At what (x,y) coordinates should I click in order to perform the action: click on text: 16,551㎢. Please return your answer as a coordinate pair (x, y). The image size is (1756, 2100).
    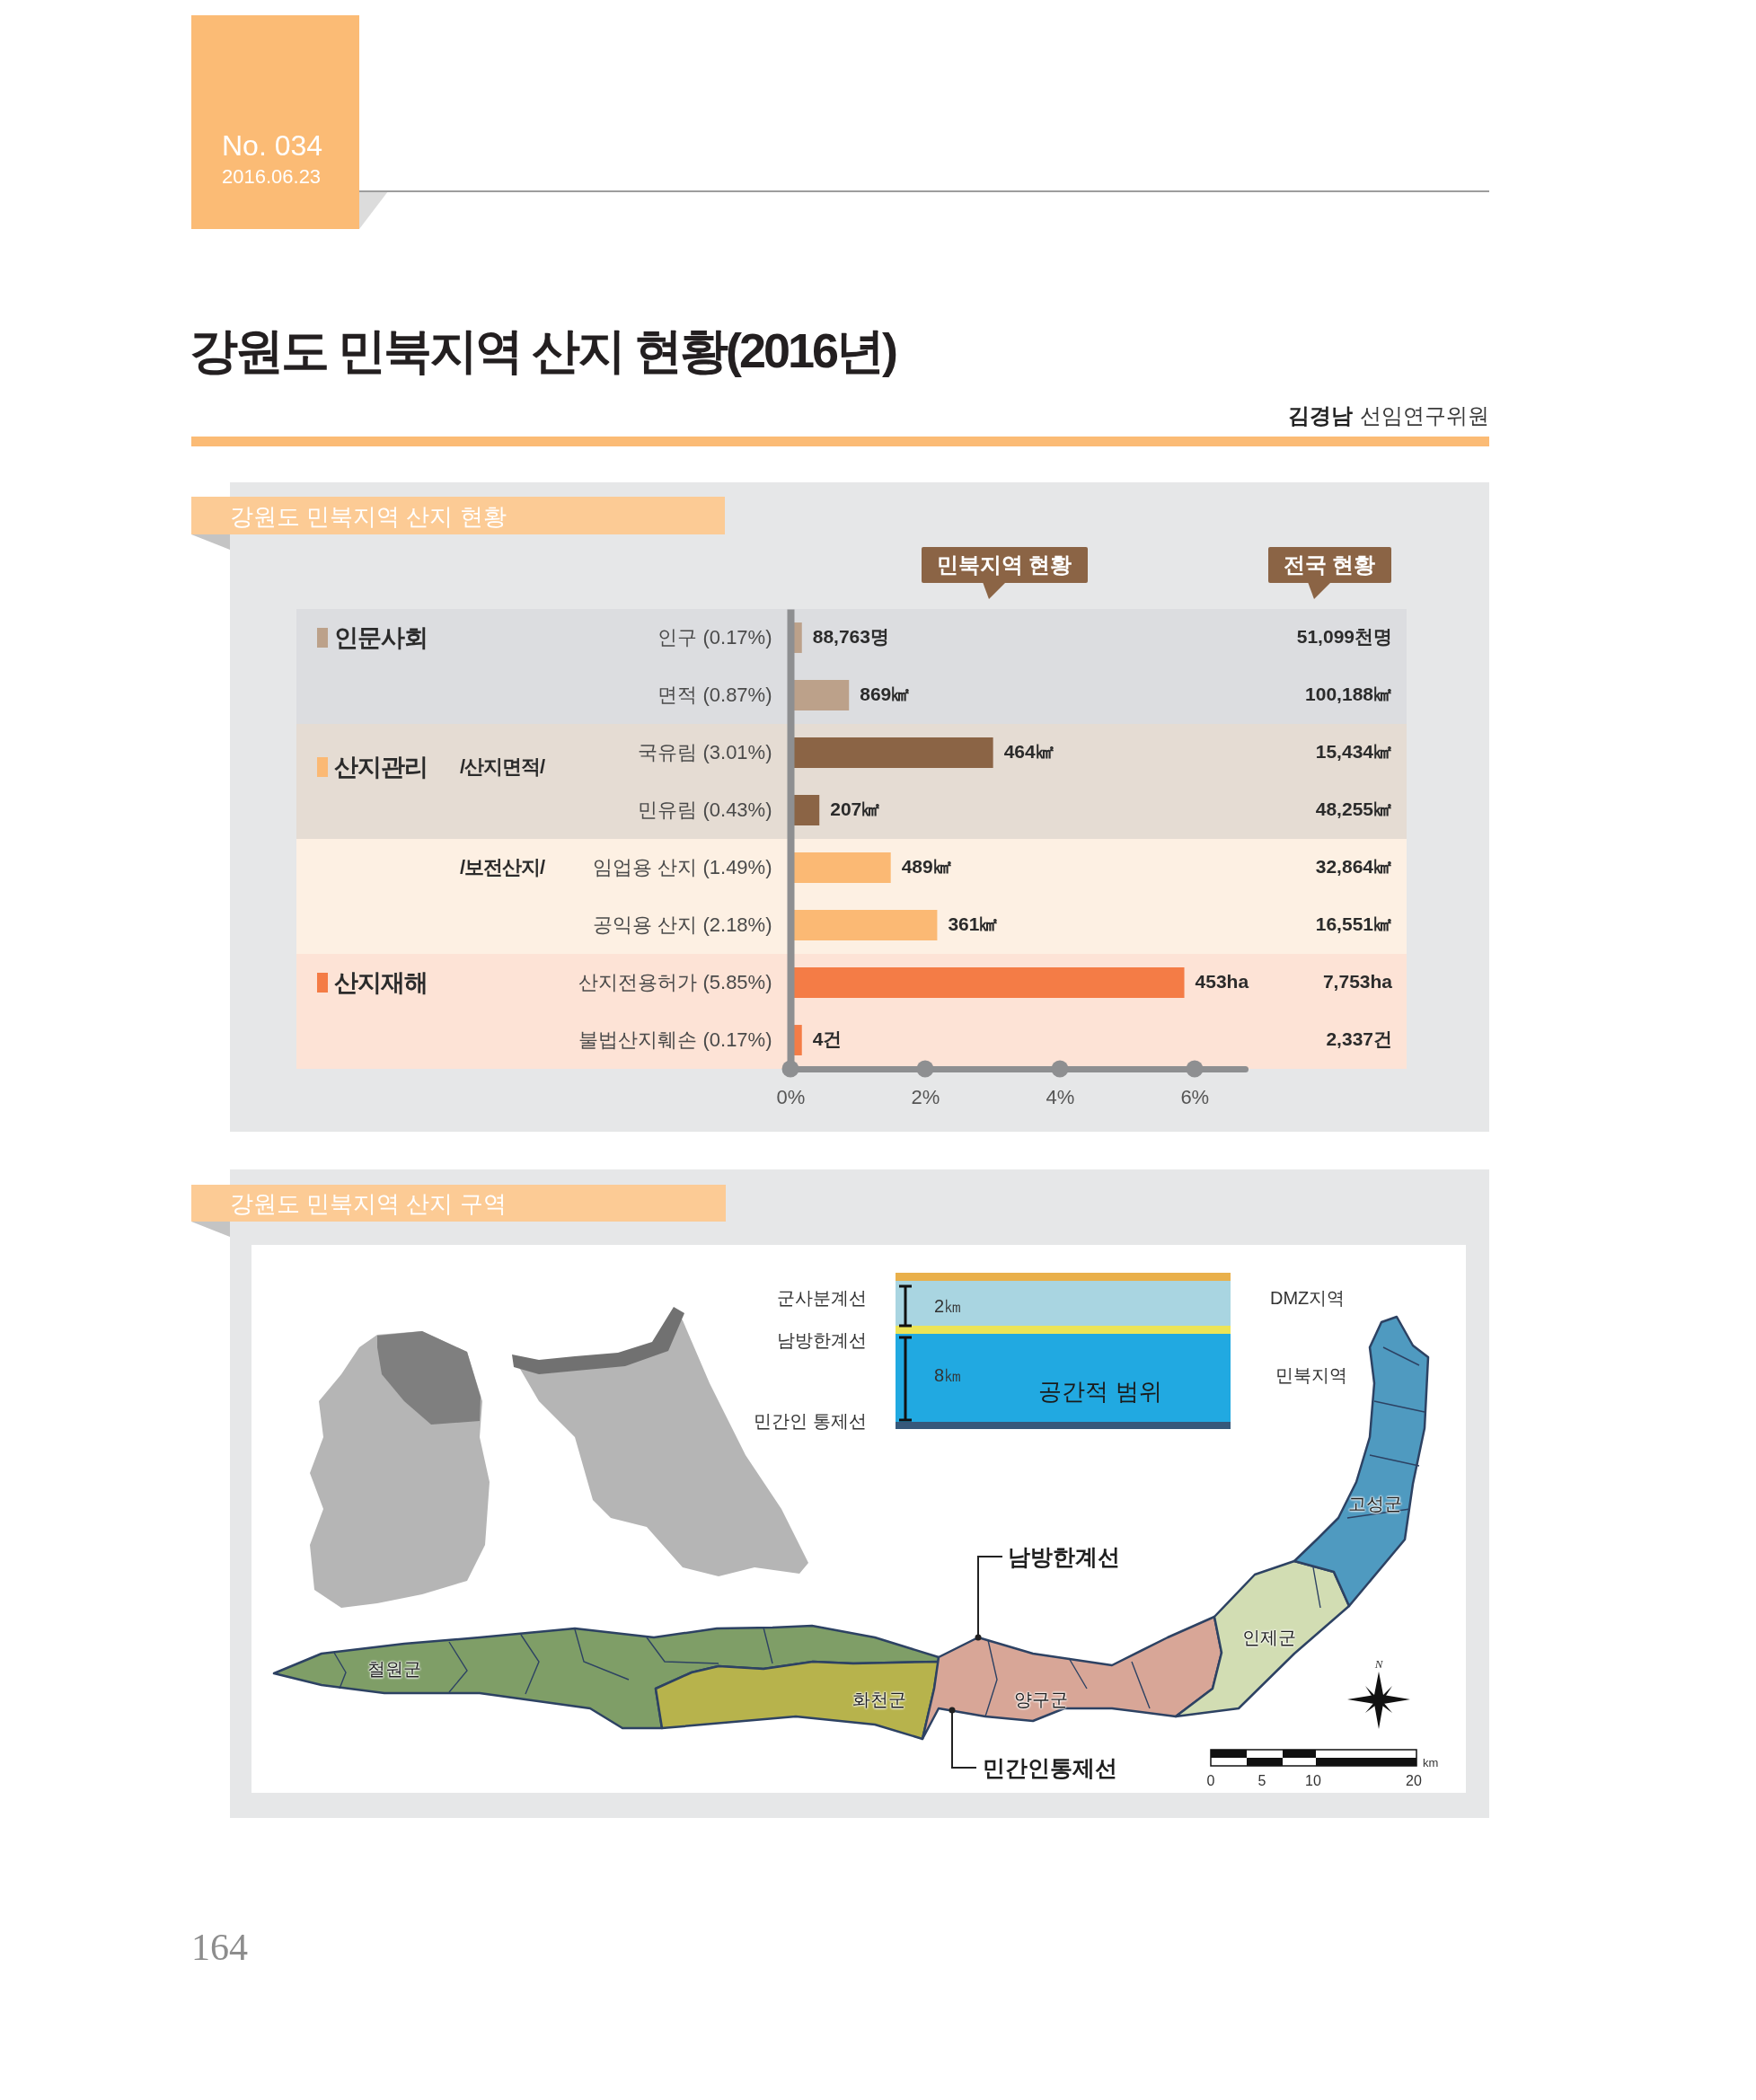
    Looking at the image, I should click on (1353, 923).